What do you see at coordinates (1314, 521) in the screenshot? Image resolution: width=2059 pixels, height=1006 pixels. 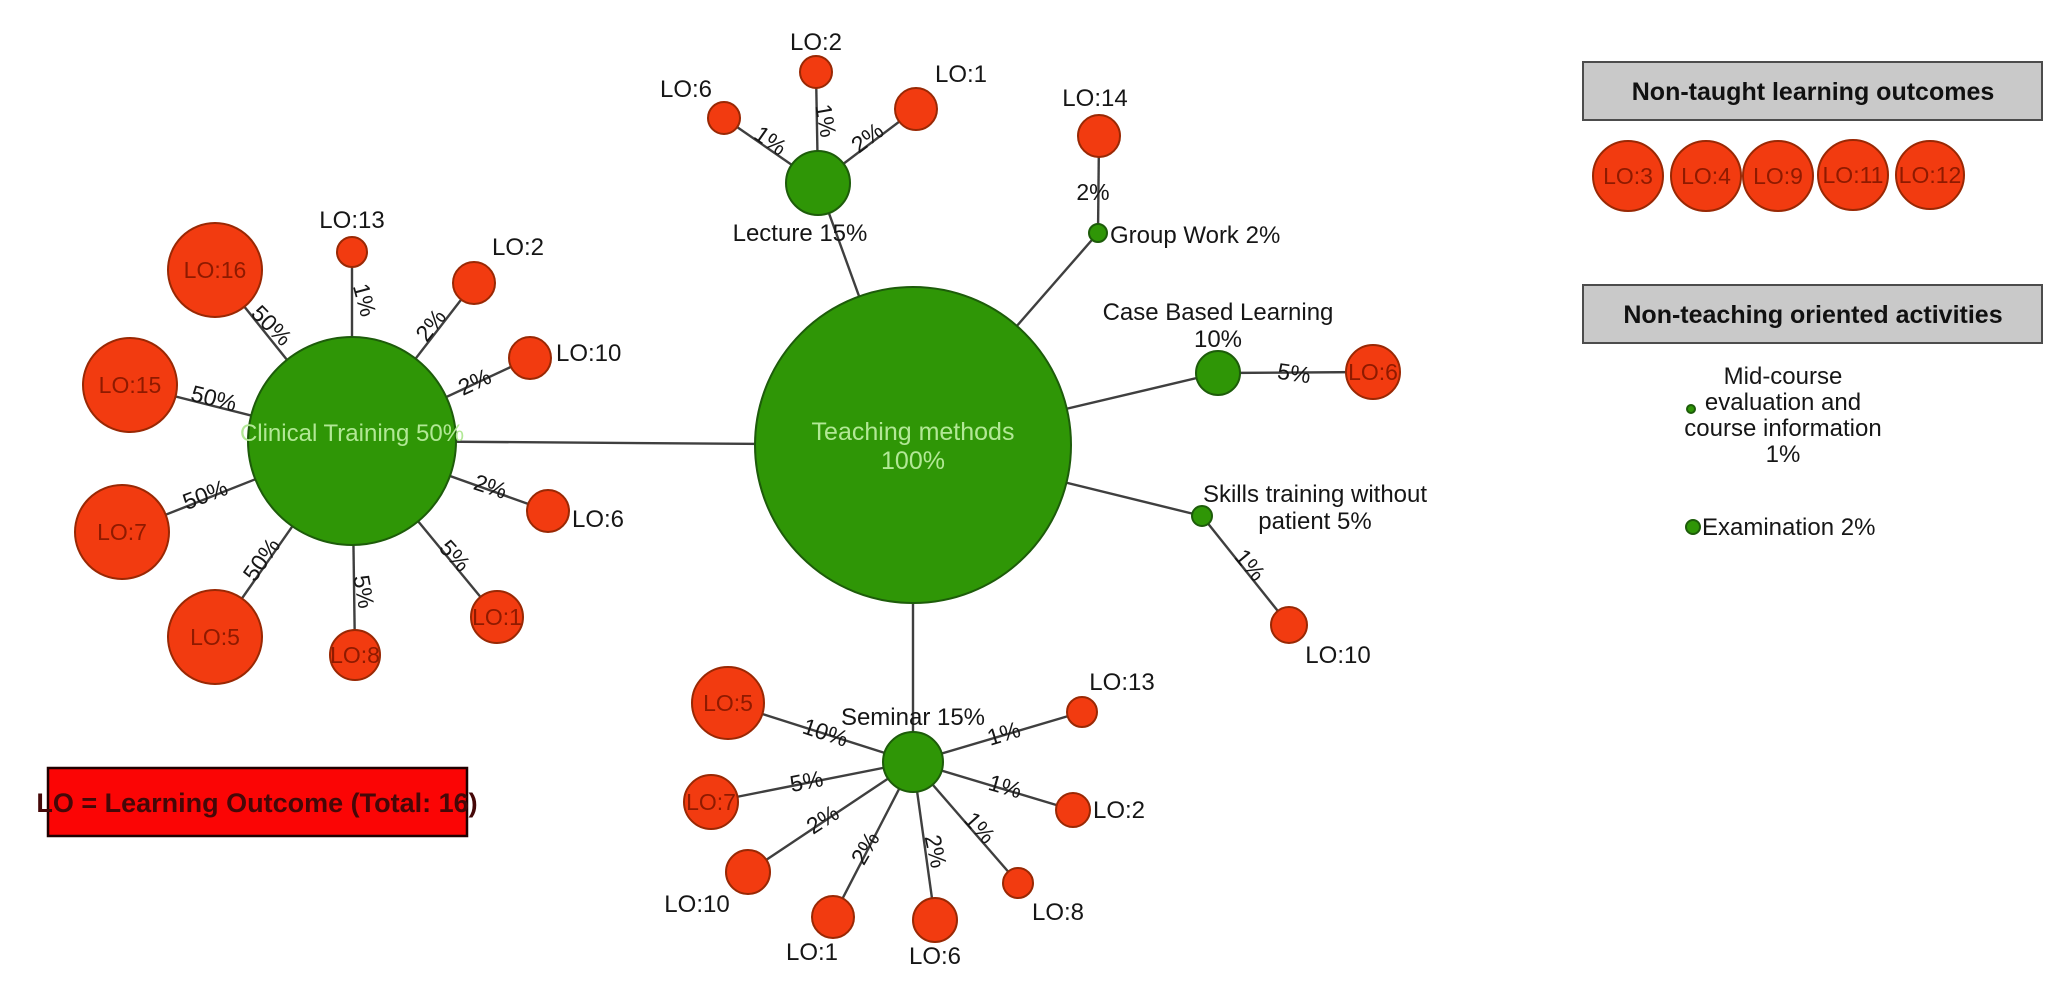 I see `skills-label-line2: patient 5%` at bounding box center [1314, 521].